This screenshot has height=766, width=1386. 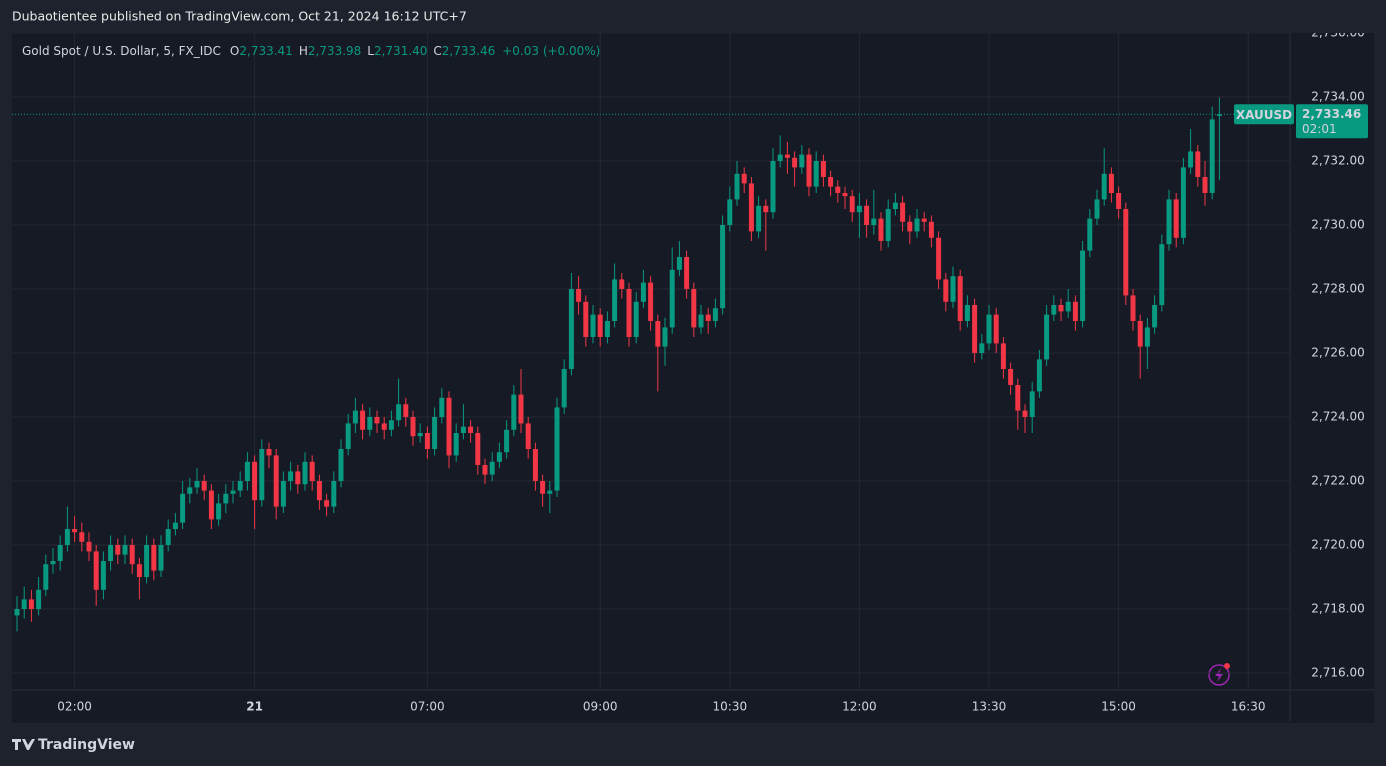 I want to click on replay-icon, so click(x=1219, y=674).